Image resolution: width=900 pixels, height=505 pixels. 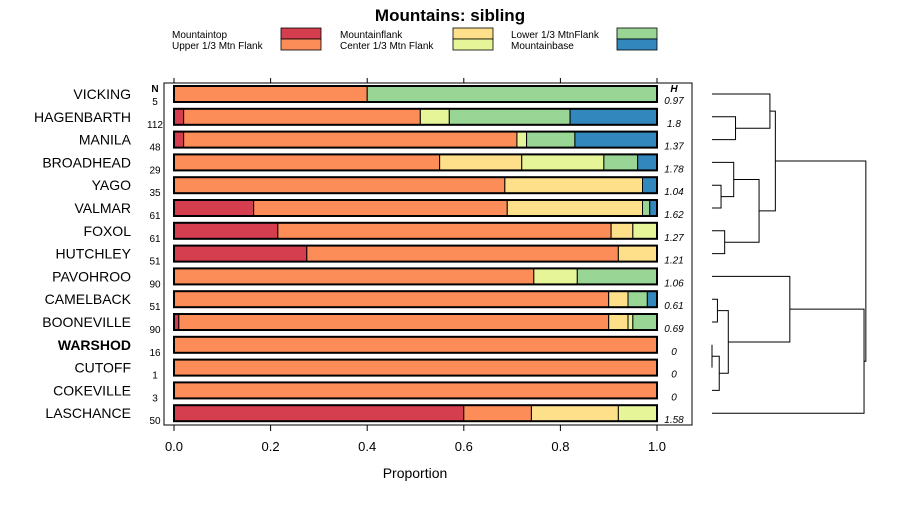 I want to click on bar-row: FOXOL 61 1.27, so click(x=384, y=233).